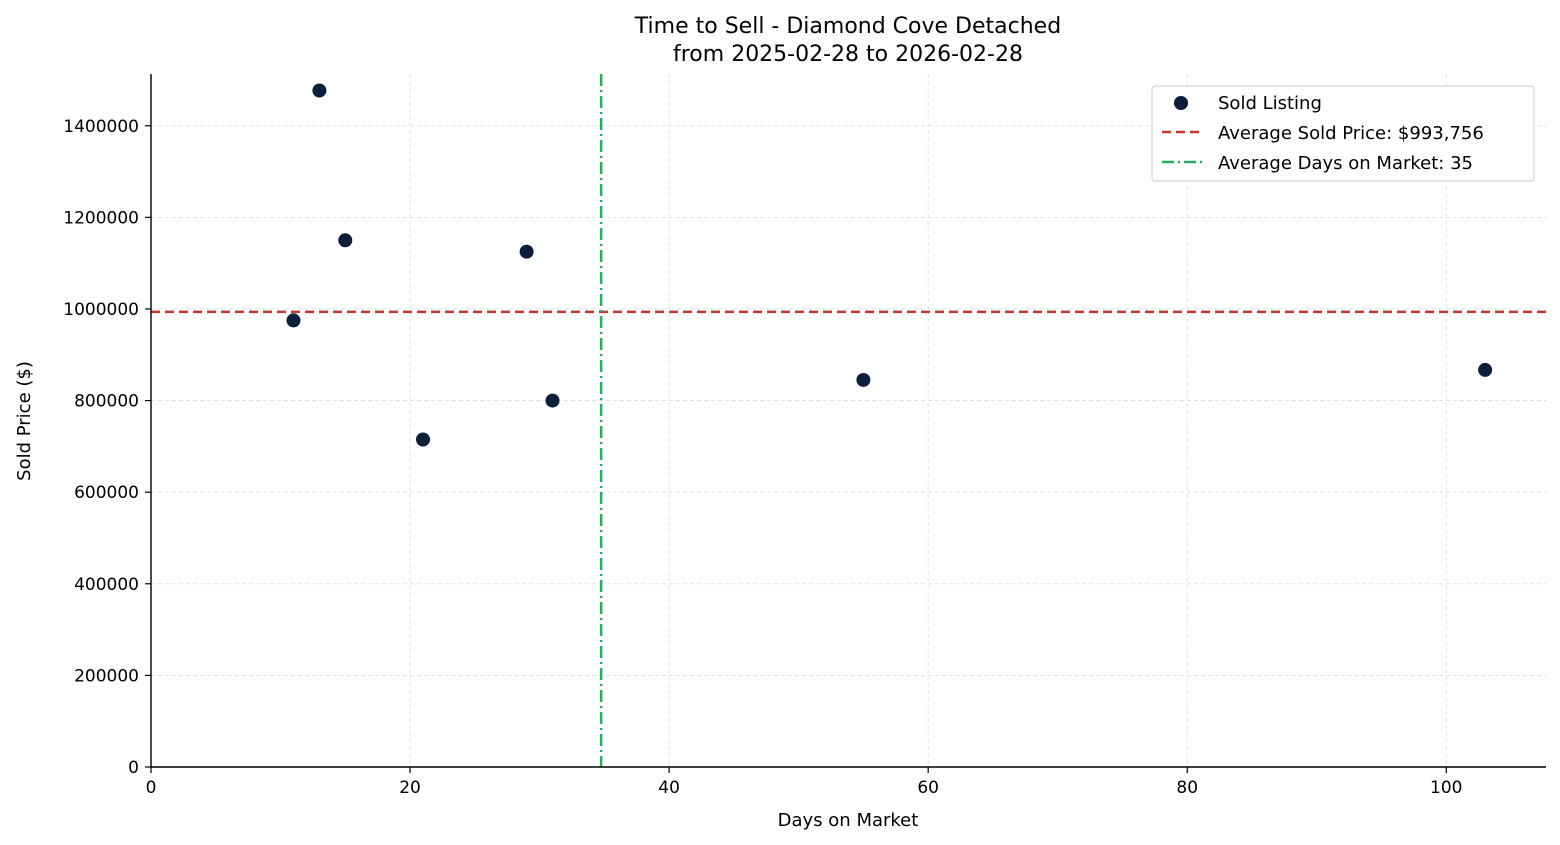  What do you see at coordinates (1351, 133) in the screenshot?
I see `legend-label-avg-price: Average Sold Price: $993,756` at bounding box center [1351, 133].